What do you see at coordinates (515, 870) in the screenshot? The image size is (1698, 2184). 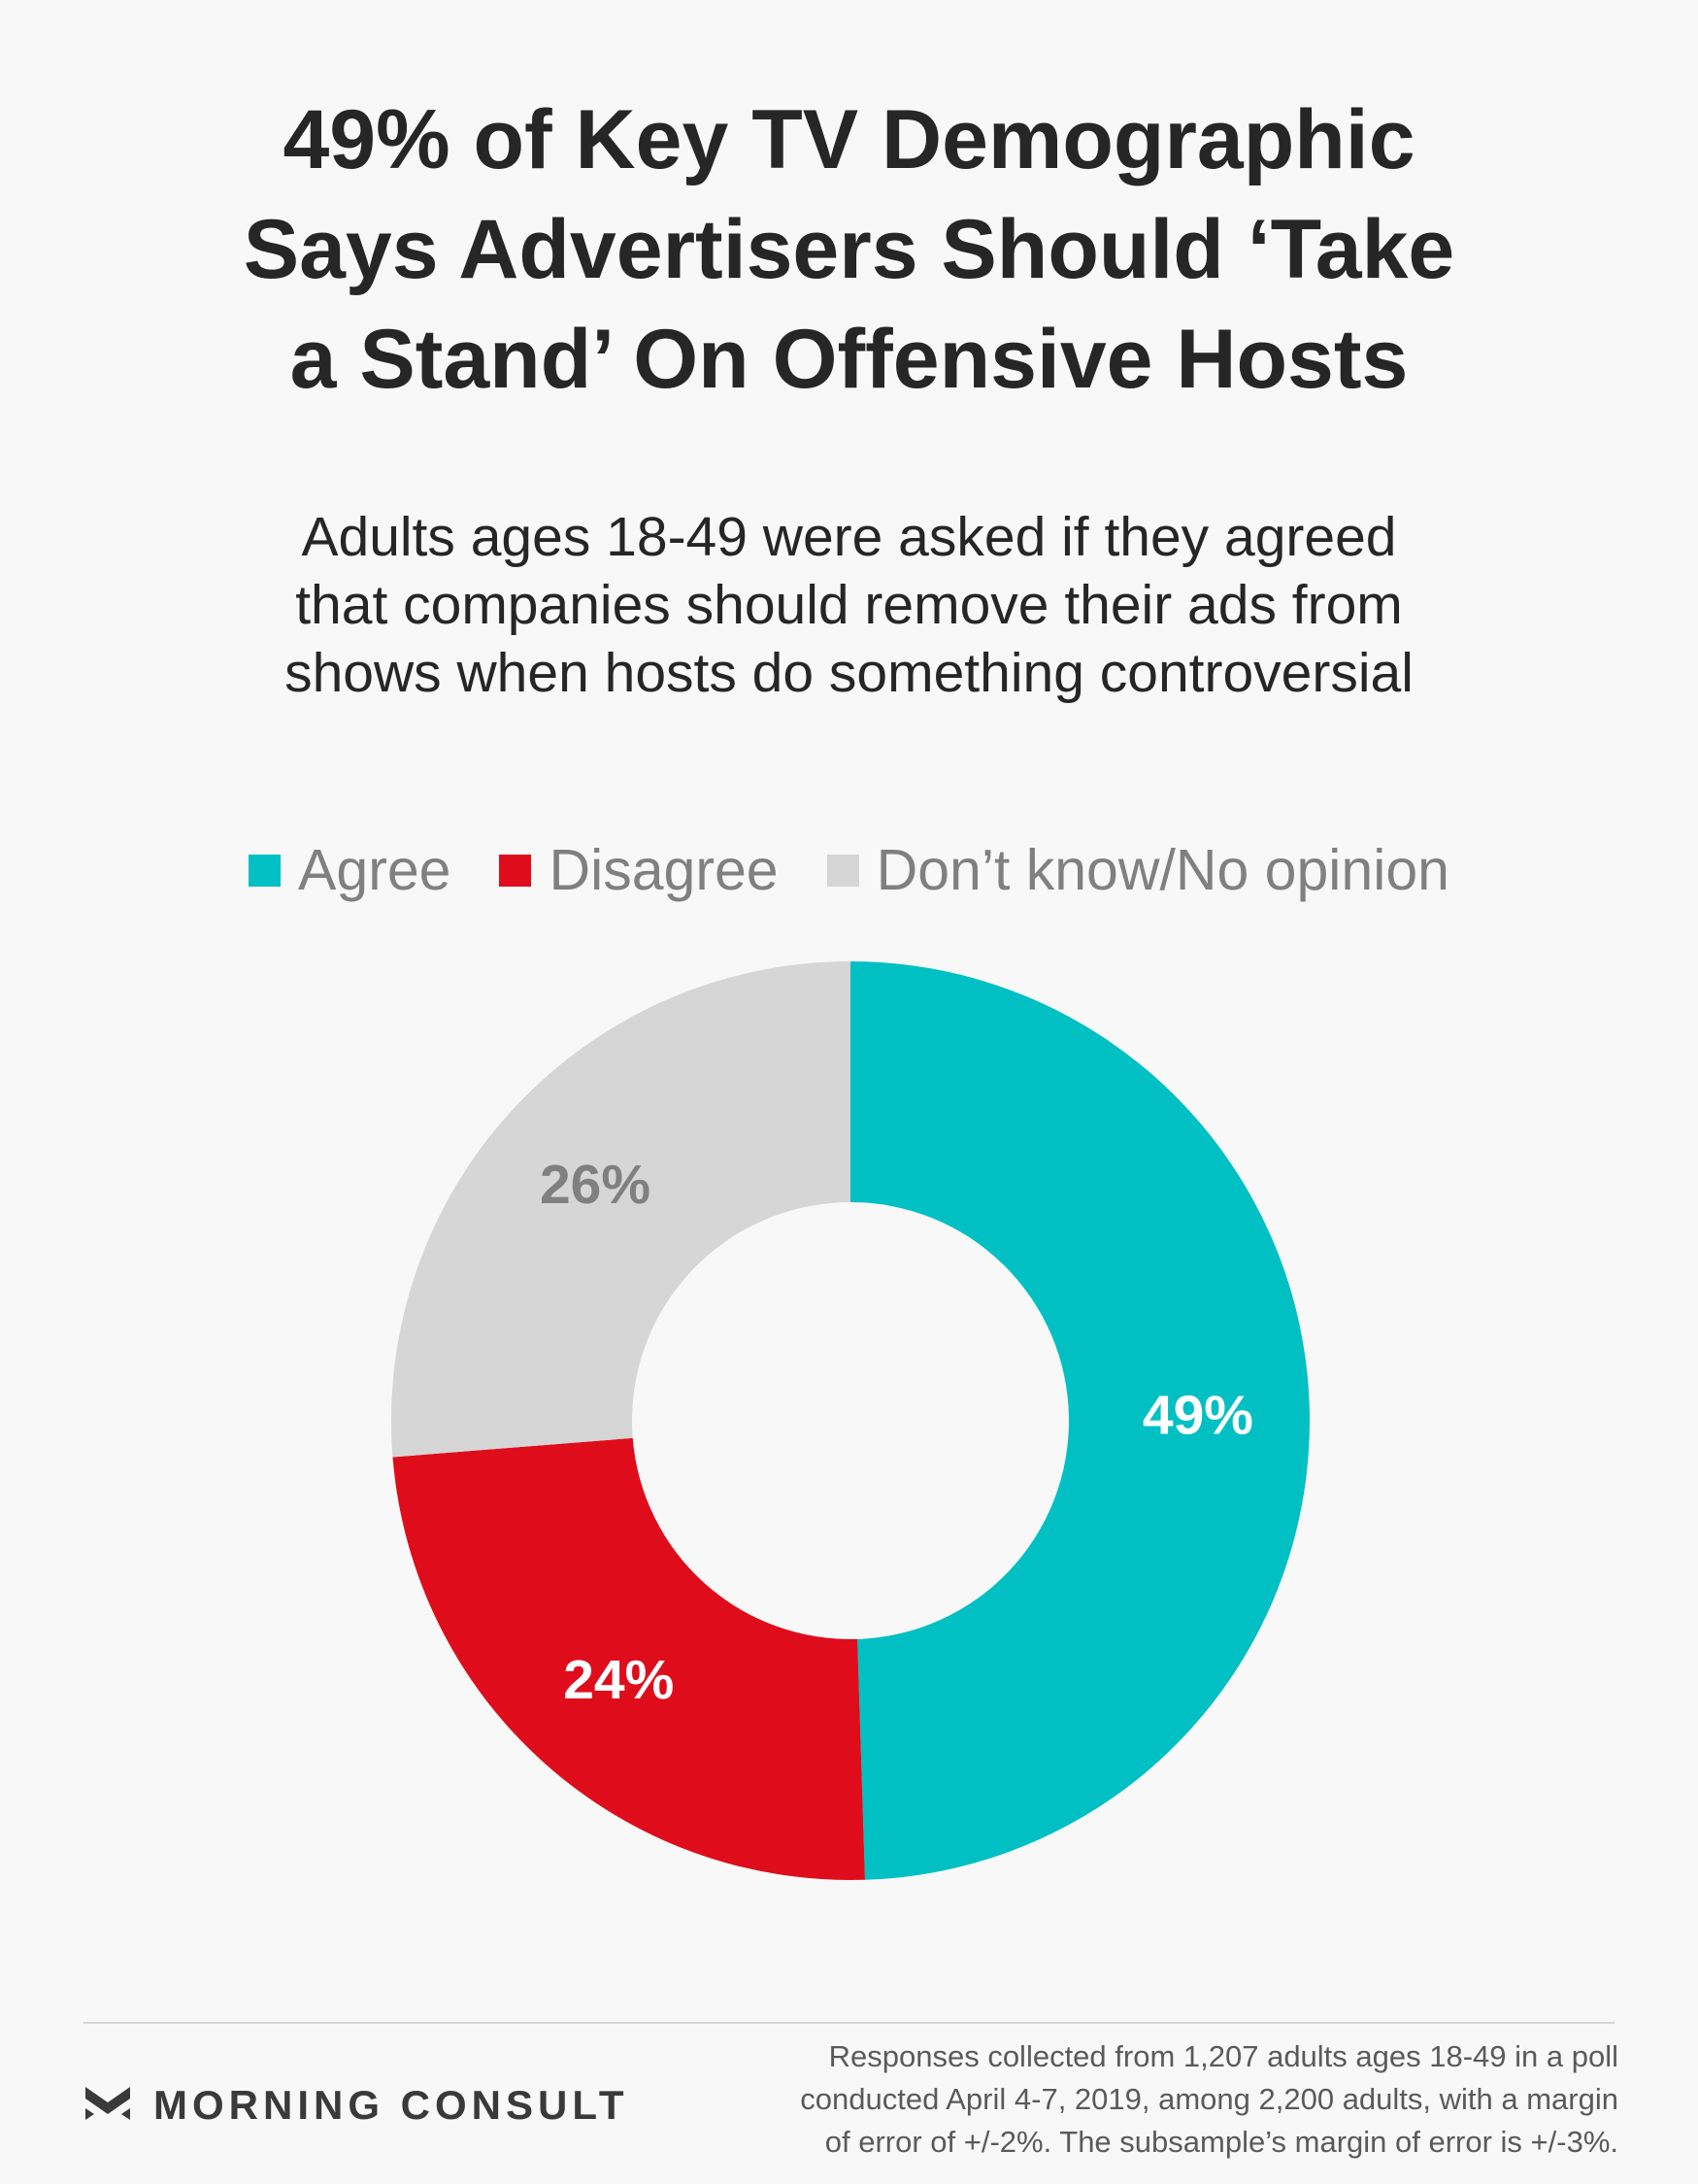 I see `legend-swatch-disagree` at bounding box center [515, 870].